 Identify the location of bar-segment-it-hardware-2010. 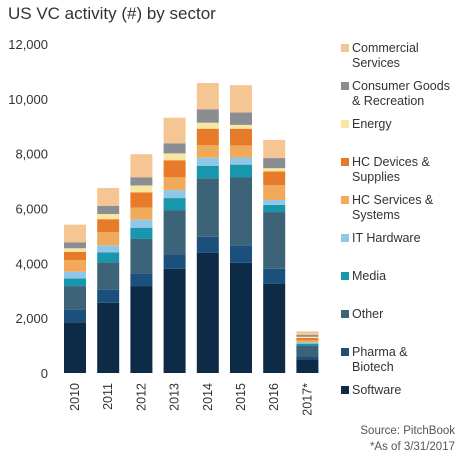
(75, 275).